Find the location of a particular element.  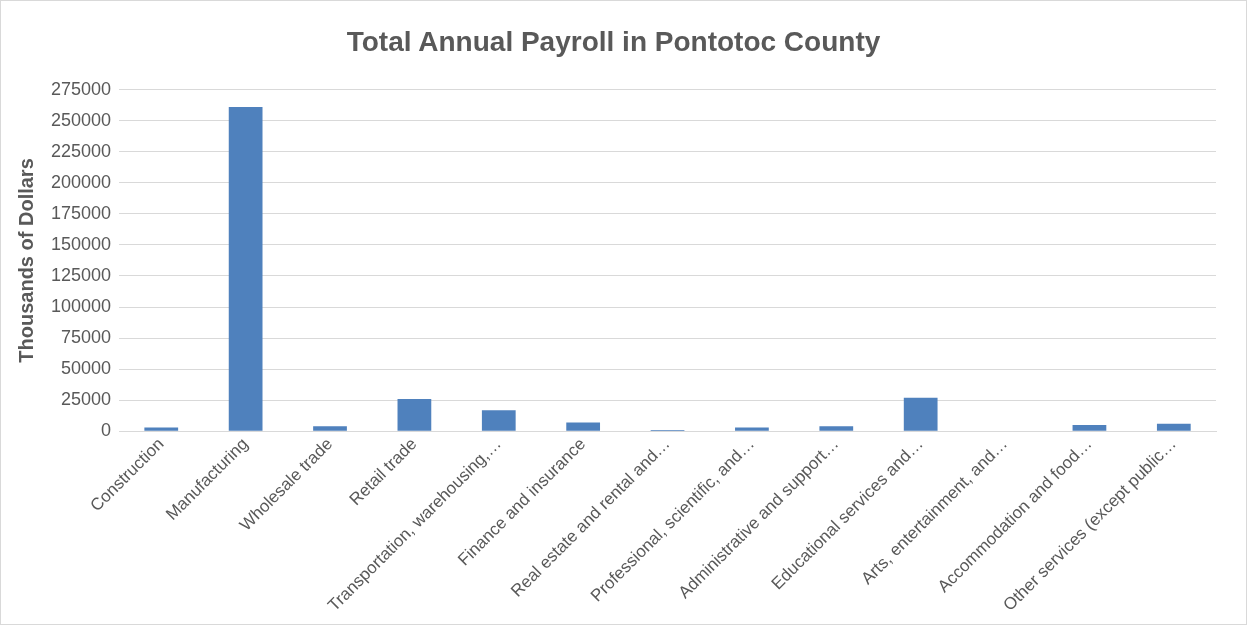

y-tick-label: 200000 is located at coordinates (81, 181).